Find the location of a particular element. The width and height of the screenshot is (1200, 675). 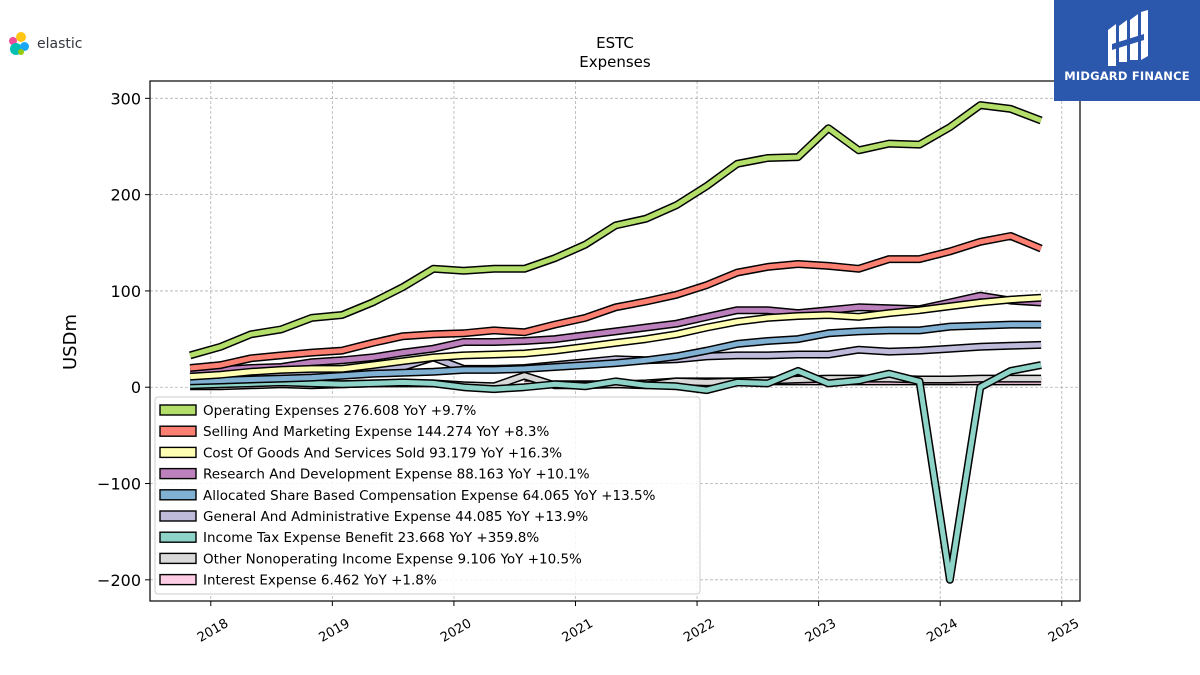

x-tick-label: 2025 is located at coordinates (1064, 631).